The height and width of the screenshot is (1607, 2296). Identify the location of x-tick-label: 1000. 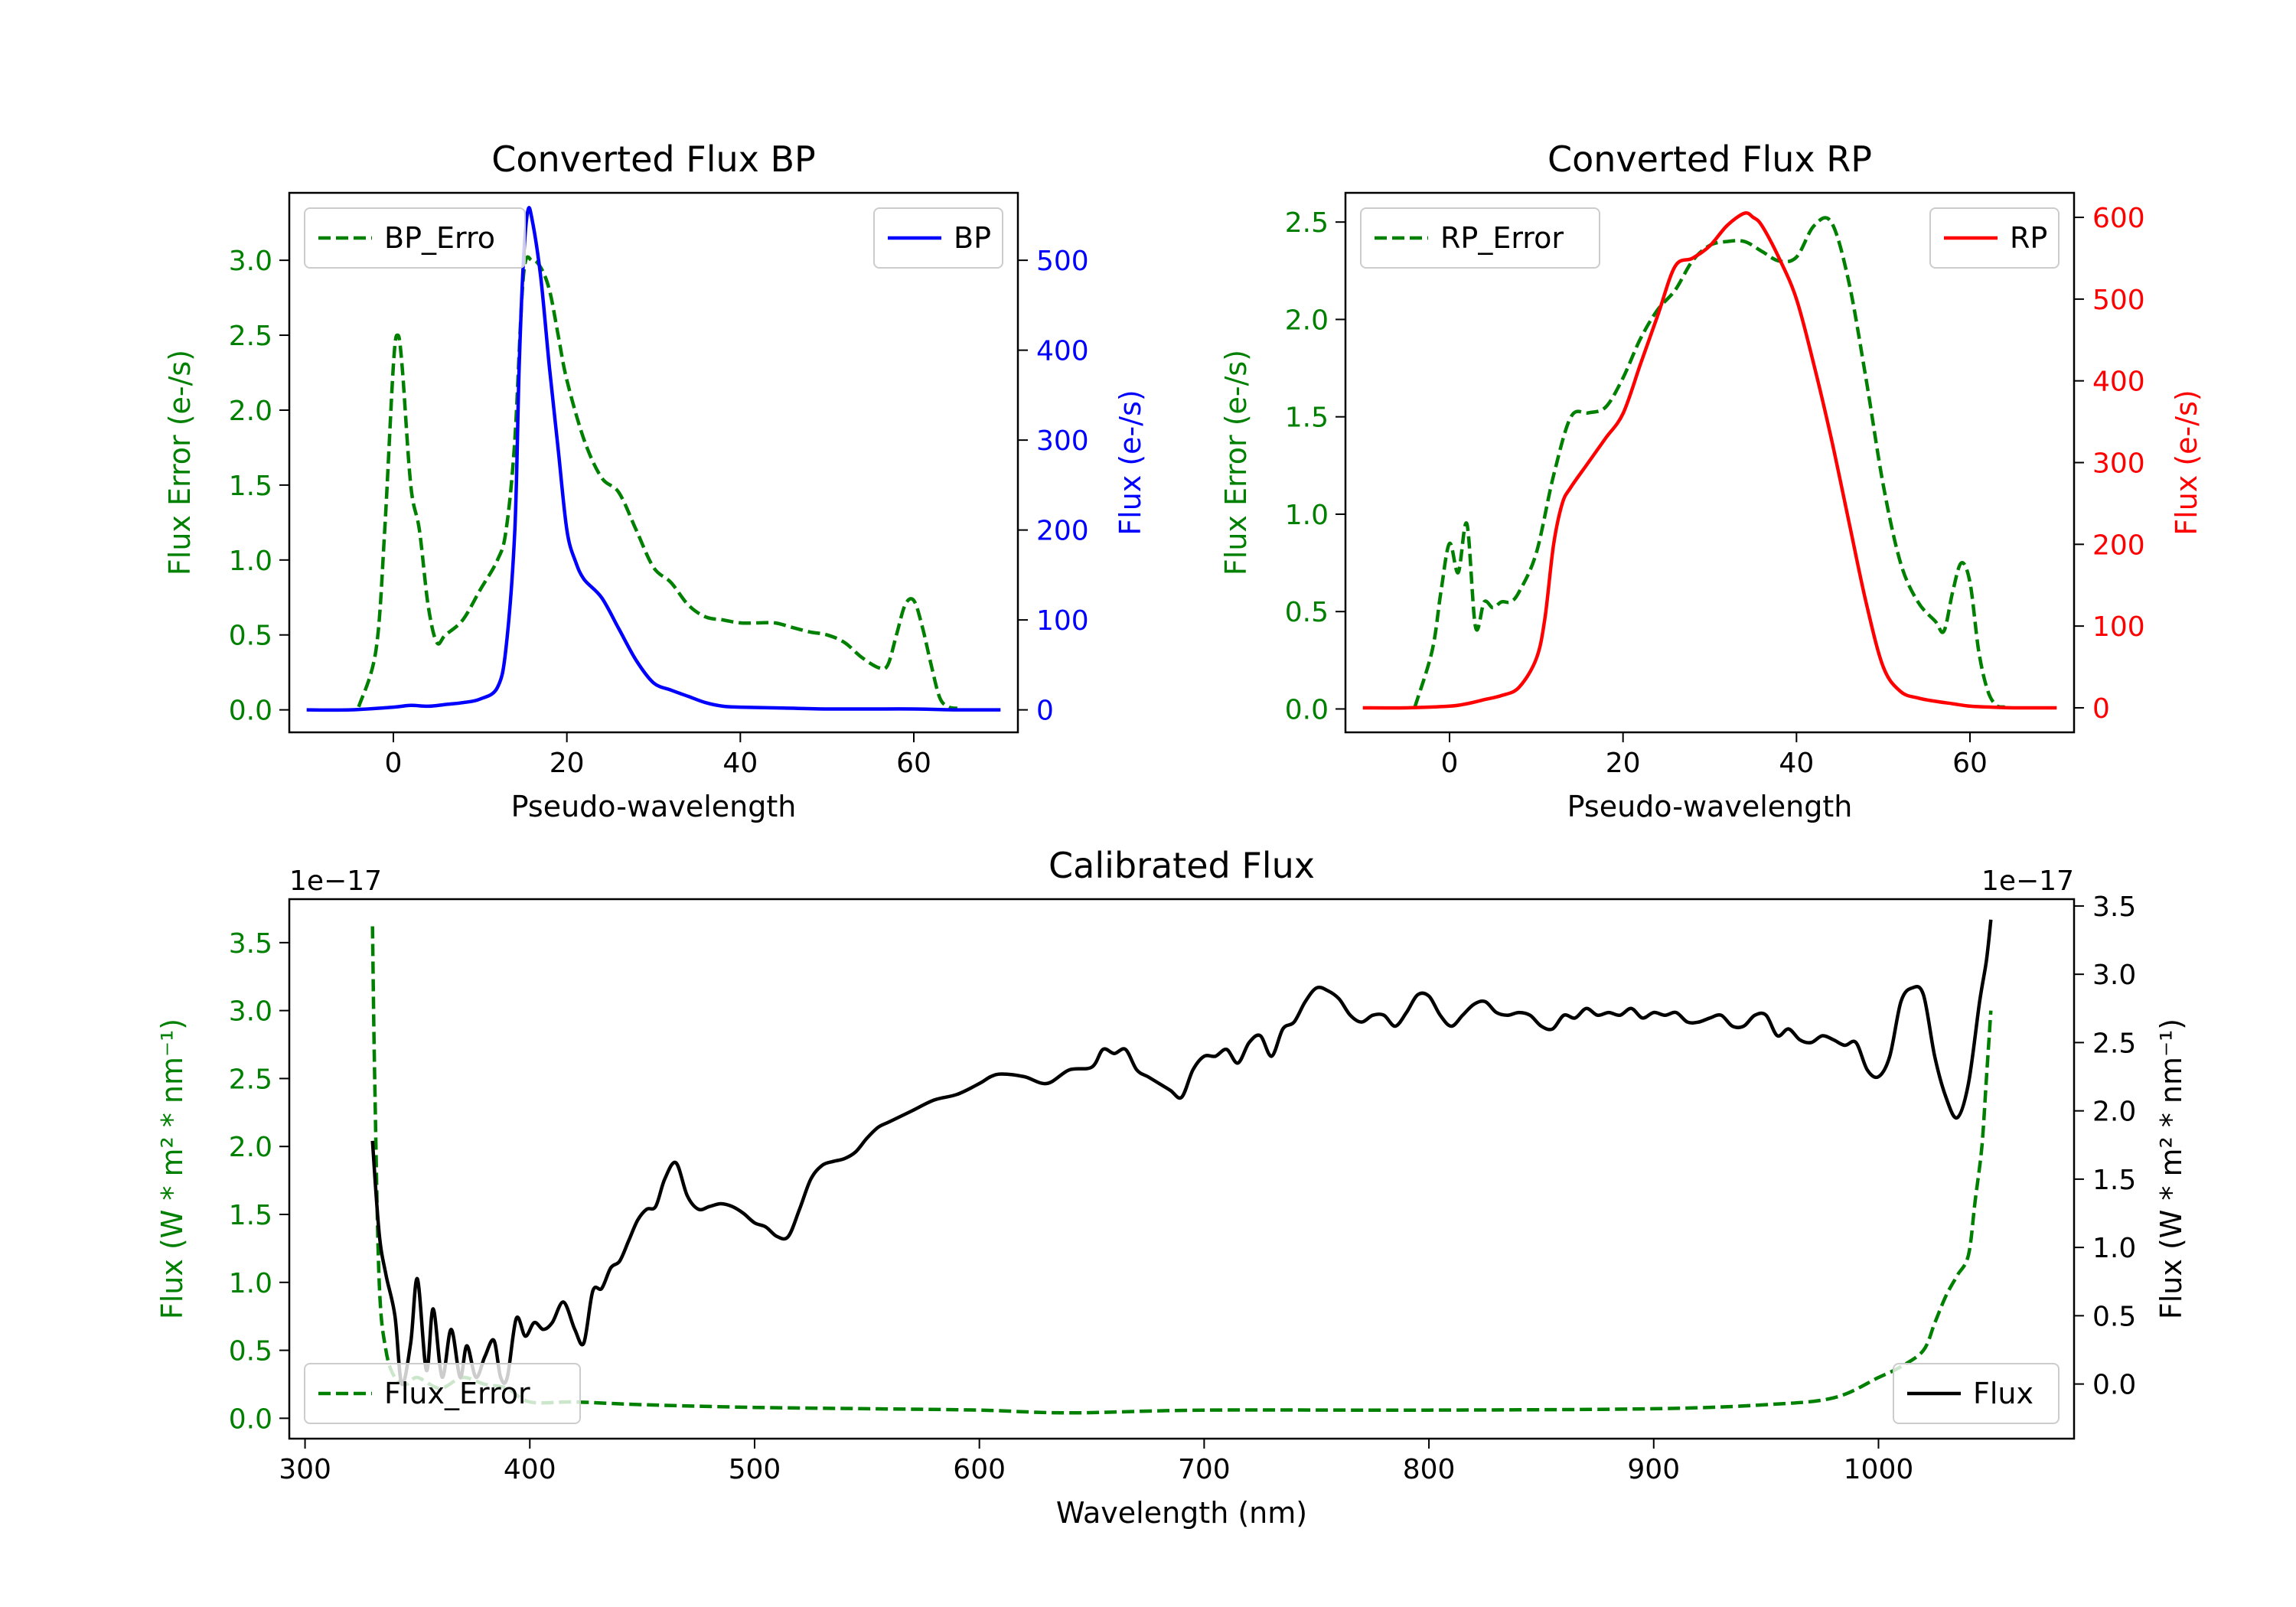
(1879, 1470).